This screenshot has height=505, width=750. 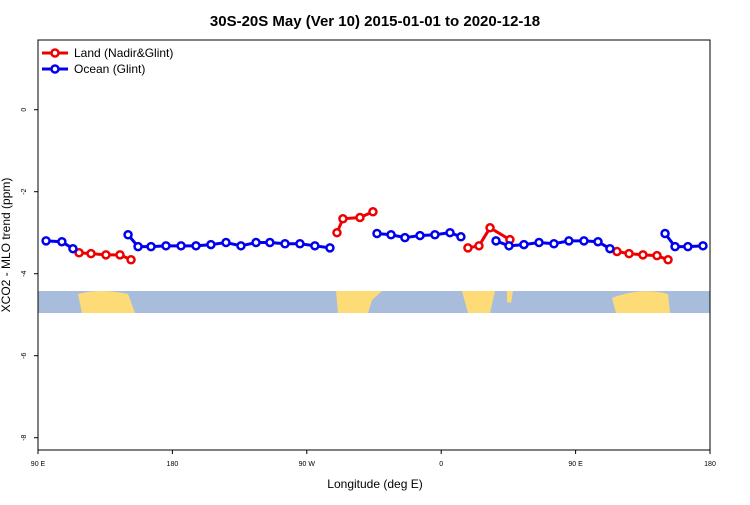 What do you see at coordinates (109, 69) in the screenshot?
I see `legend-label: Ocean (Glint)` at bounding box center [109, 69].